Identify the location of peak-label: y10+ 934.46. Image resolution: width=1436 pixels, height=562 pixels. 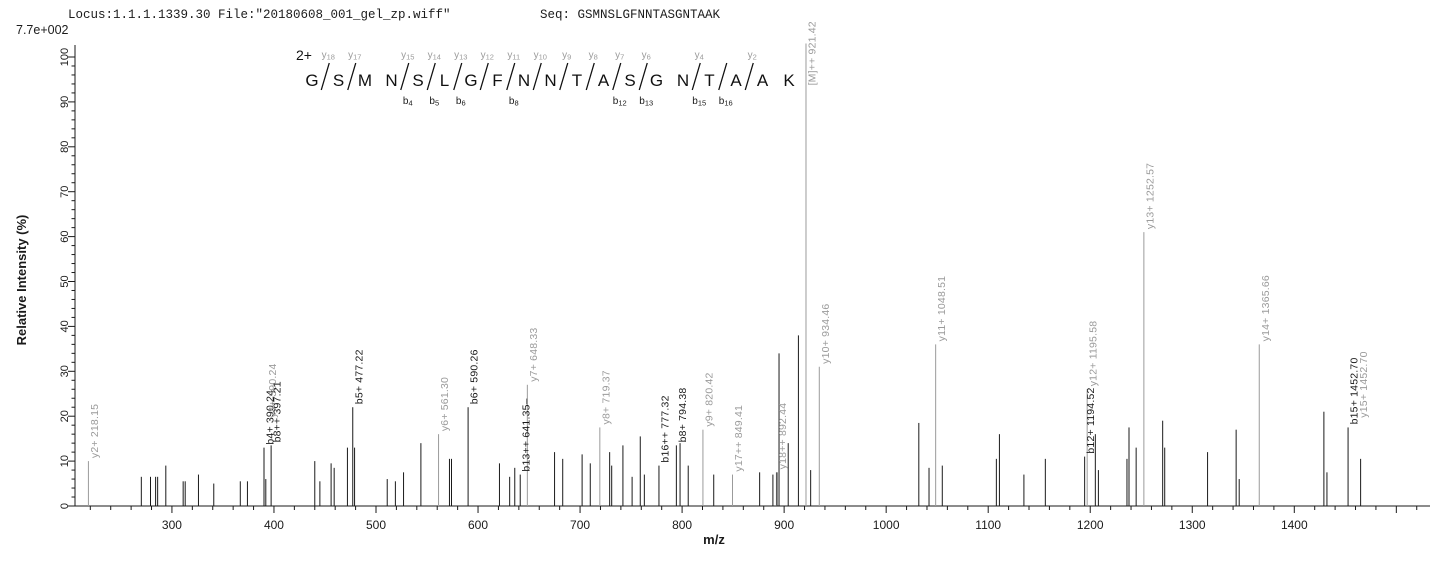
(826, 334).